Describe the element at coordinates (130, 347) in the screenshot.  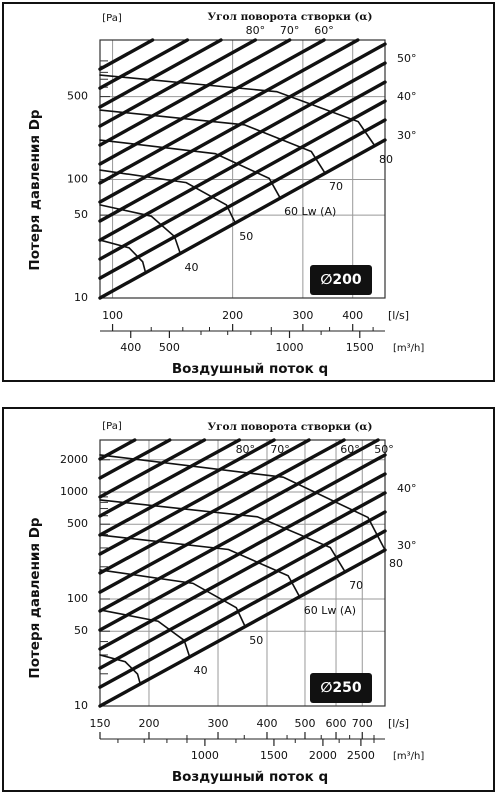
I see `x2-tick-label: 400` at that location.